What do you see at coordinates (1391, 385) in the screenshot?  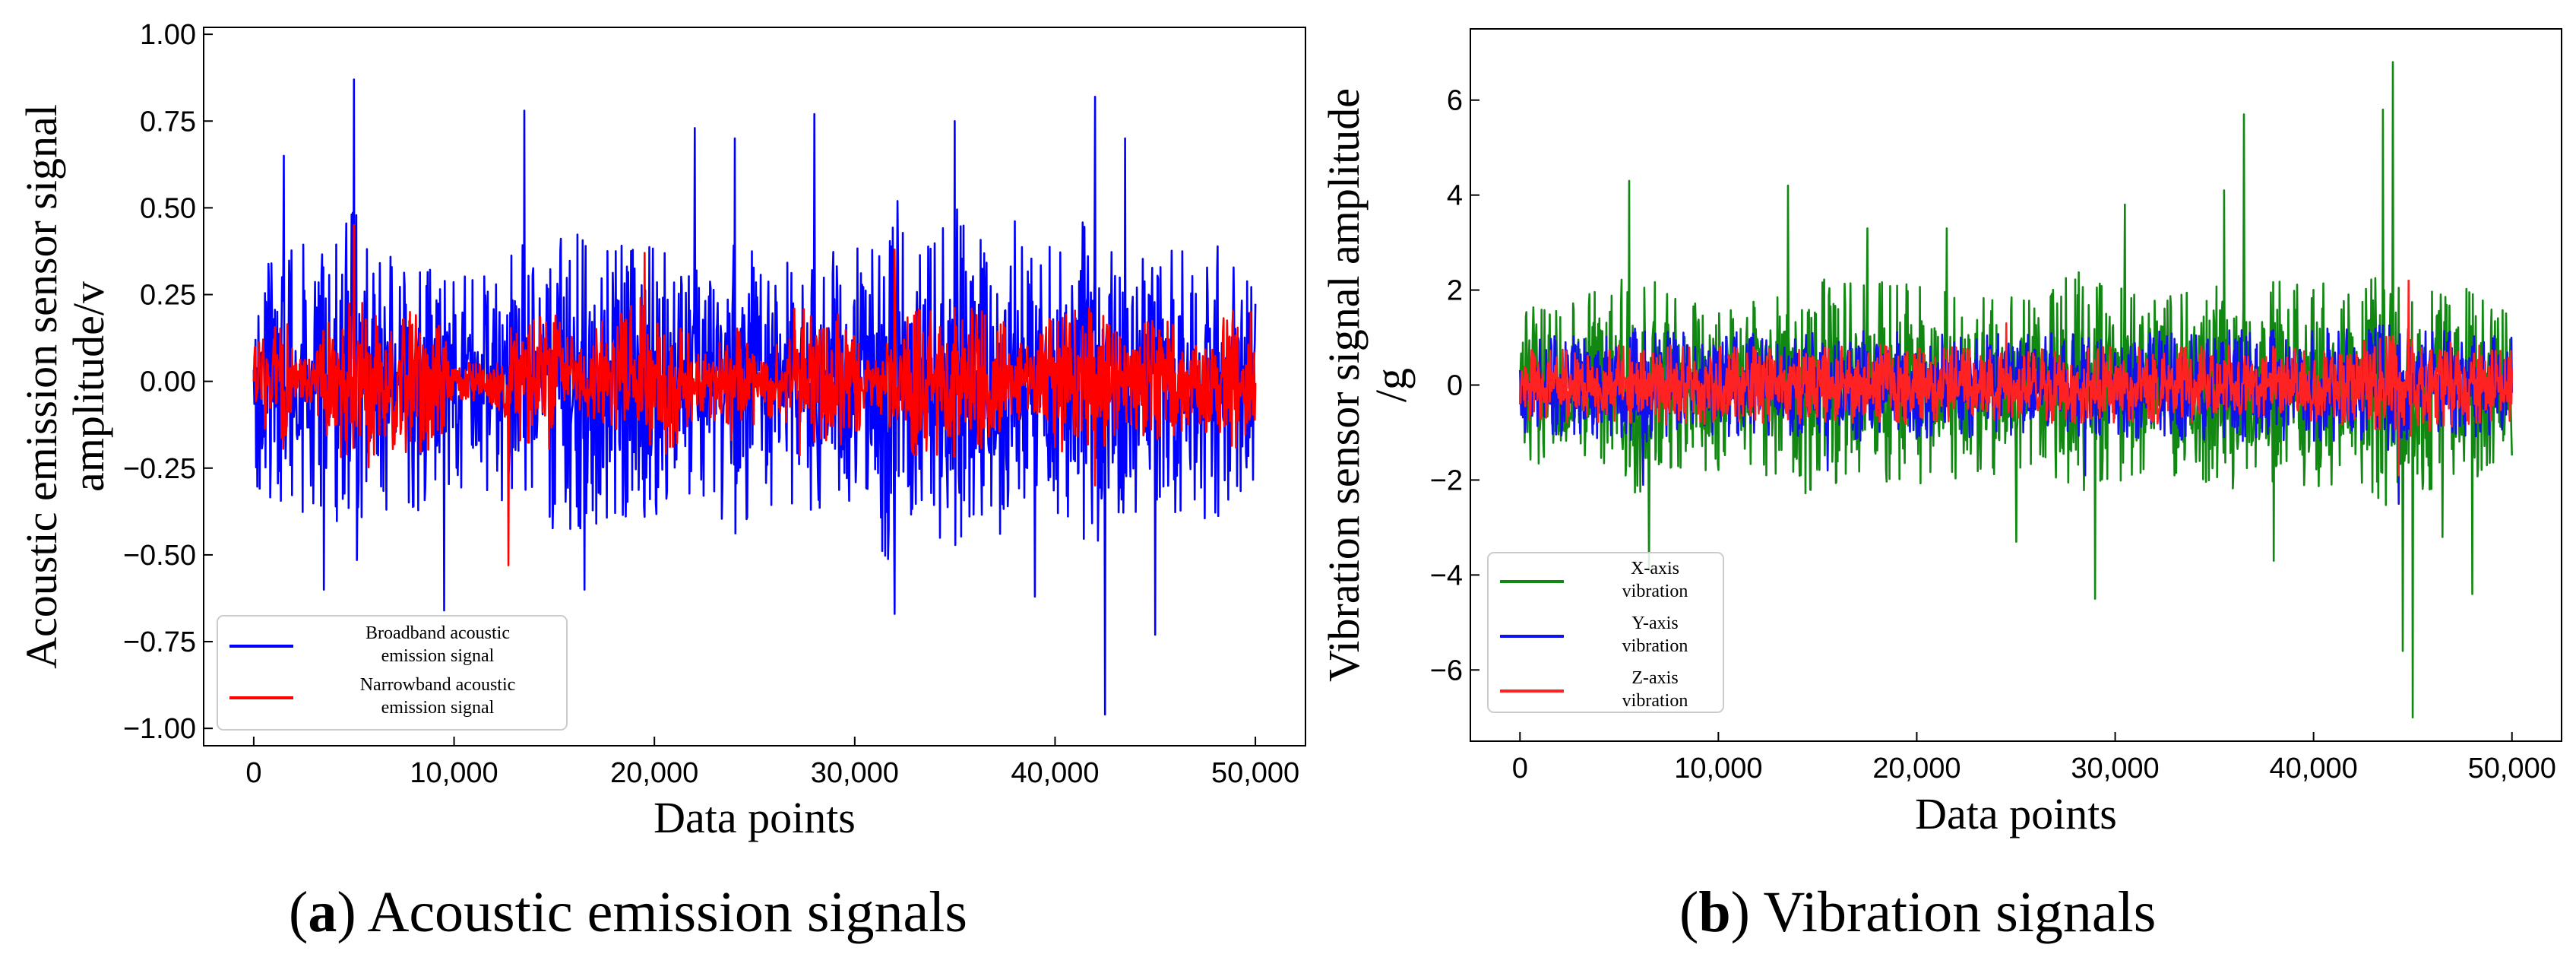 I see `y-axis-label: /g` at bounding box center [1391, 385].